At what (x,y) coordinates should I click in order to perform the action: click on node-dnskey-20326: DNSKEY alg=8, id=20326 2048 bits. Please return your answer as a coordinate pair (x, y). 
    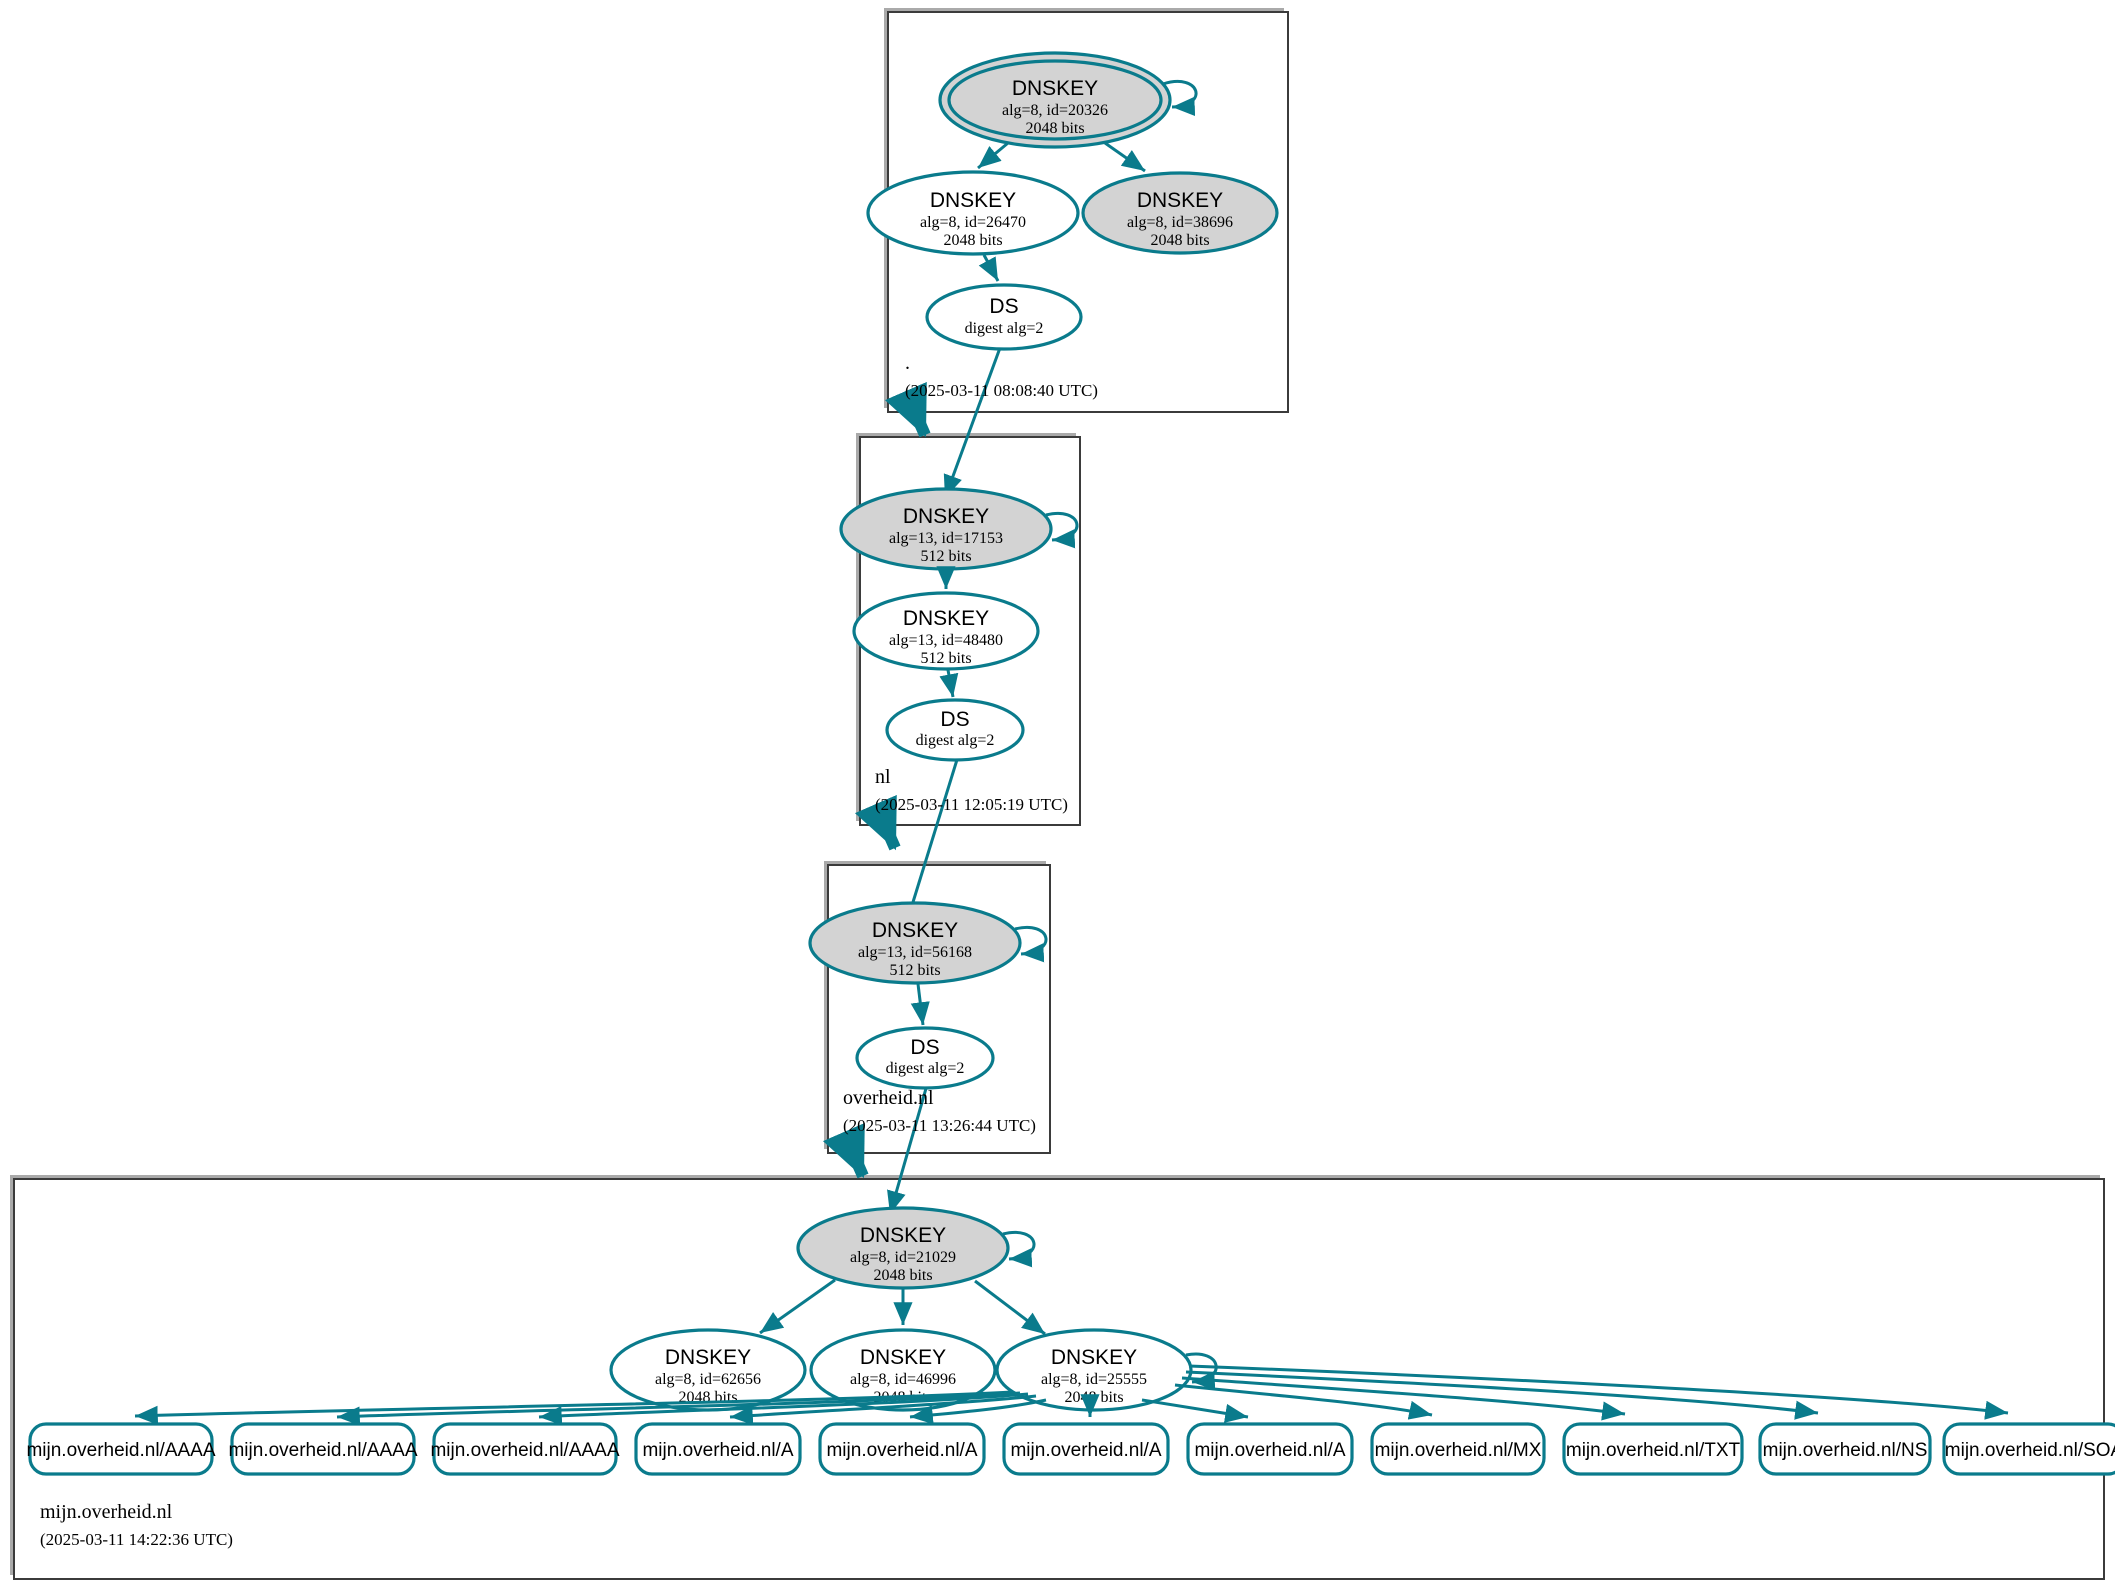
    Looking at the image, I should click on (1055, 100).